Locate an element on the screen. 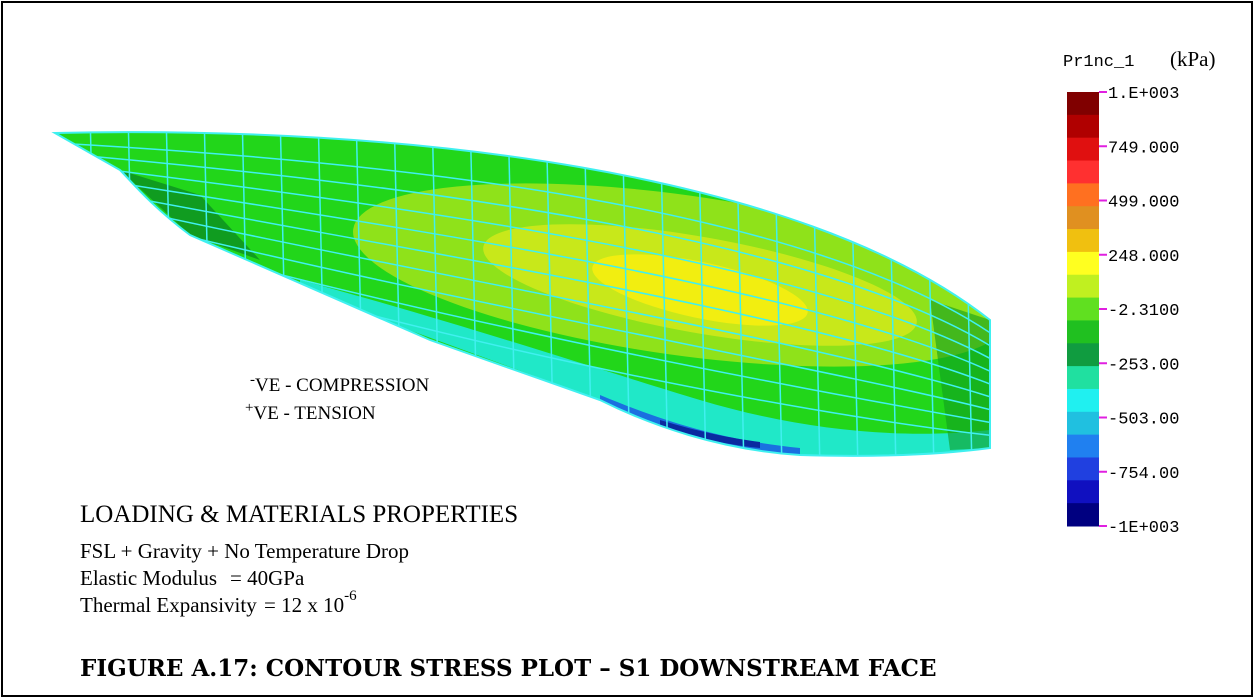 This screenshot has height=699, width=1255. legend-title: Pr1nc_1 is located at coordinates (1098, 62).